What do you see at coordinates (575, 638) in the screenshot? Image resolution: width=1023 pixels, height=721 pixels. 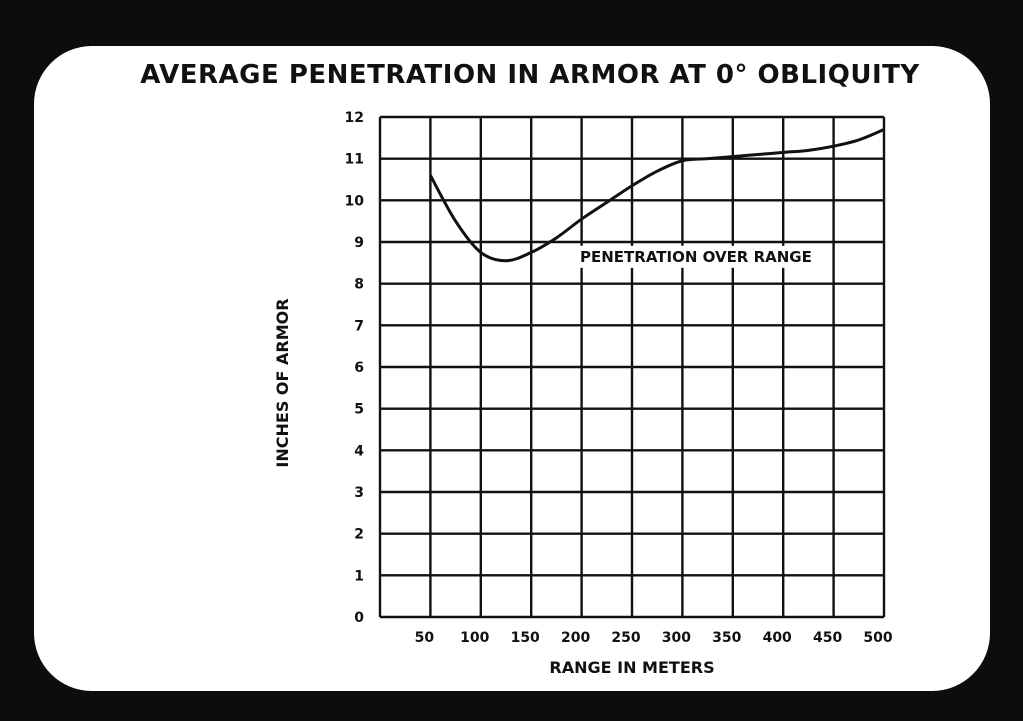 I see `x-tick-label: 200` at bounding box center [575, 638].